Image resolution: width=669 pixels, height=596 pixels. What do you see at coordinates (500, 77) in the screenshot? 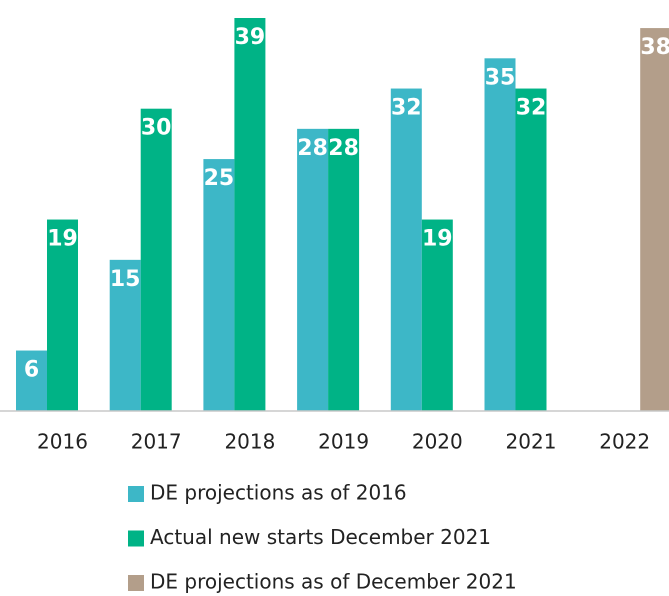
I see `value-label: 35` at bounding box center [500, 77].